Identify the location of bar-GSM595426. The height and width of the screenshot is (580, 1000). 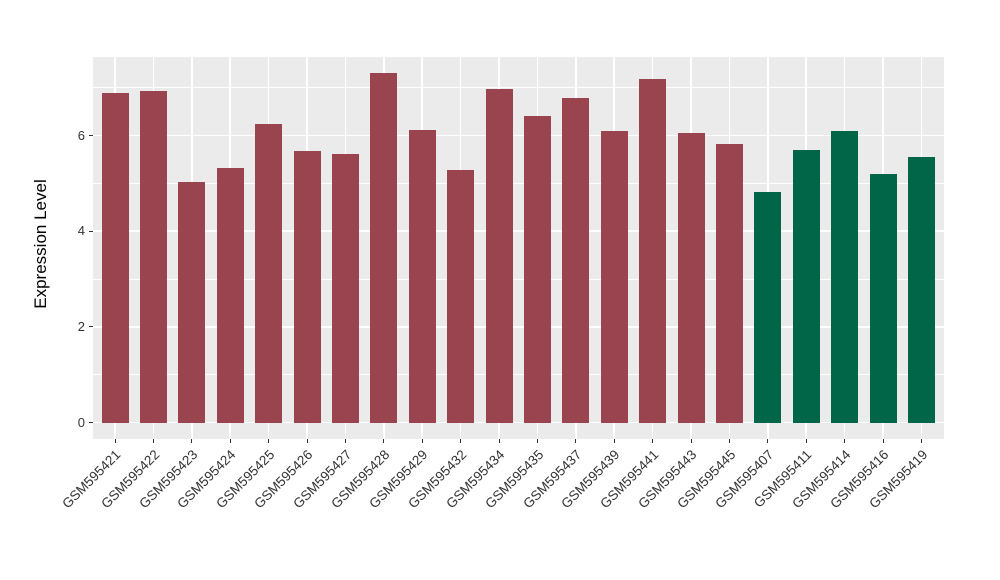
(307, 286).